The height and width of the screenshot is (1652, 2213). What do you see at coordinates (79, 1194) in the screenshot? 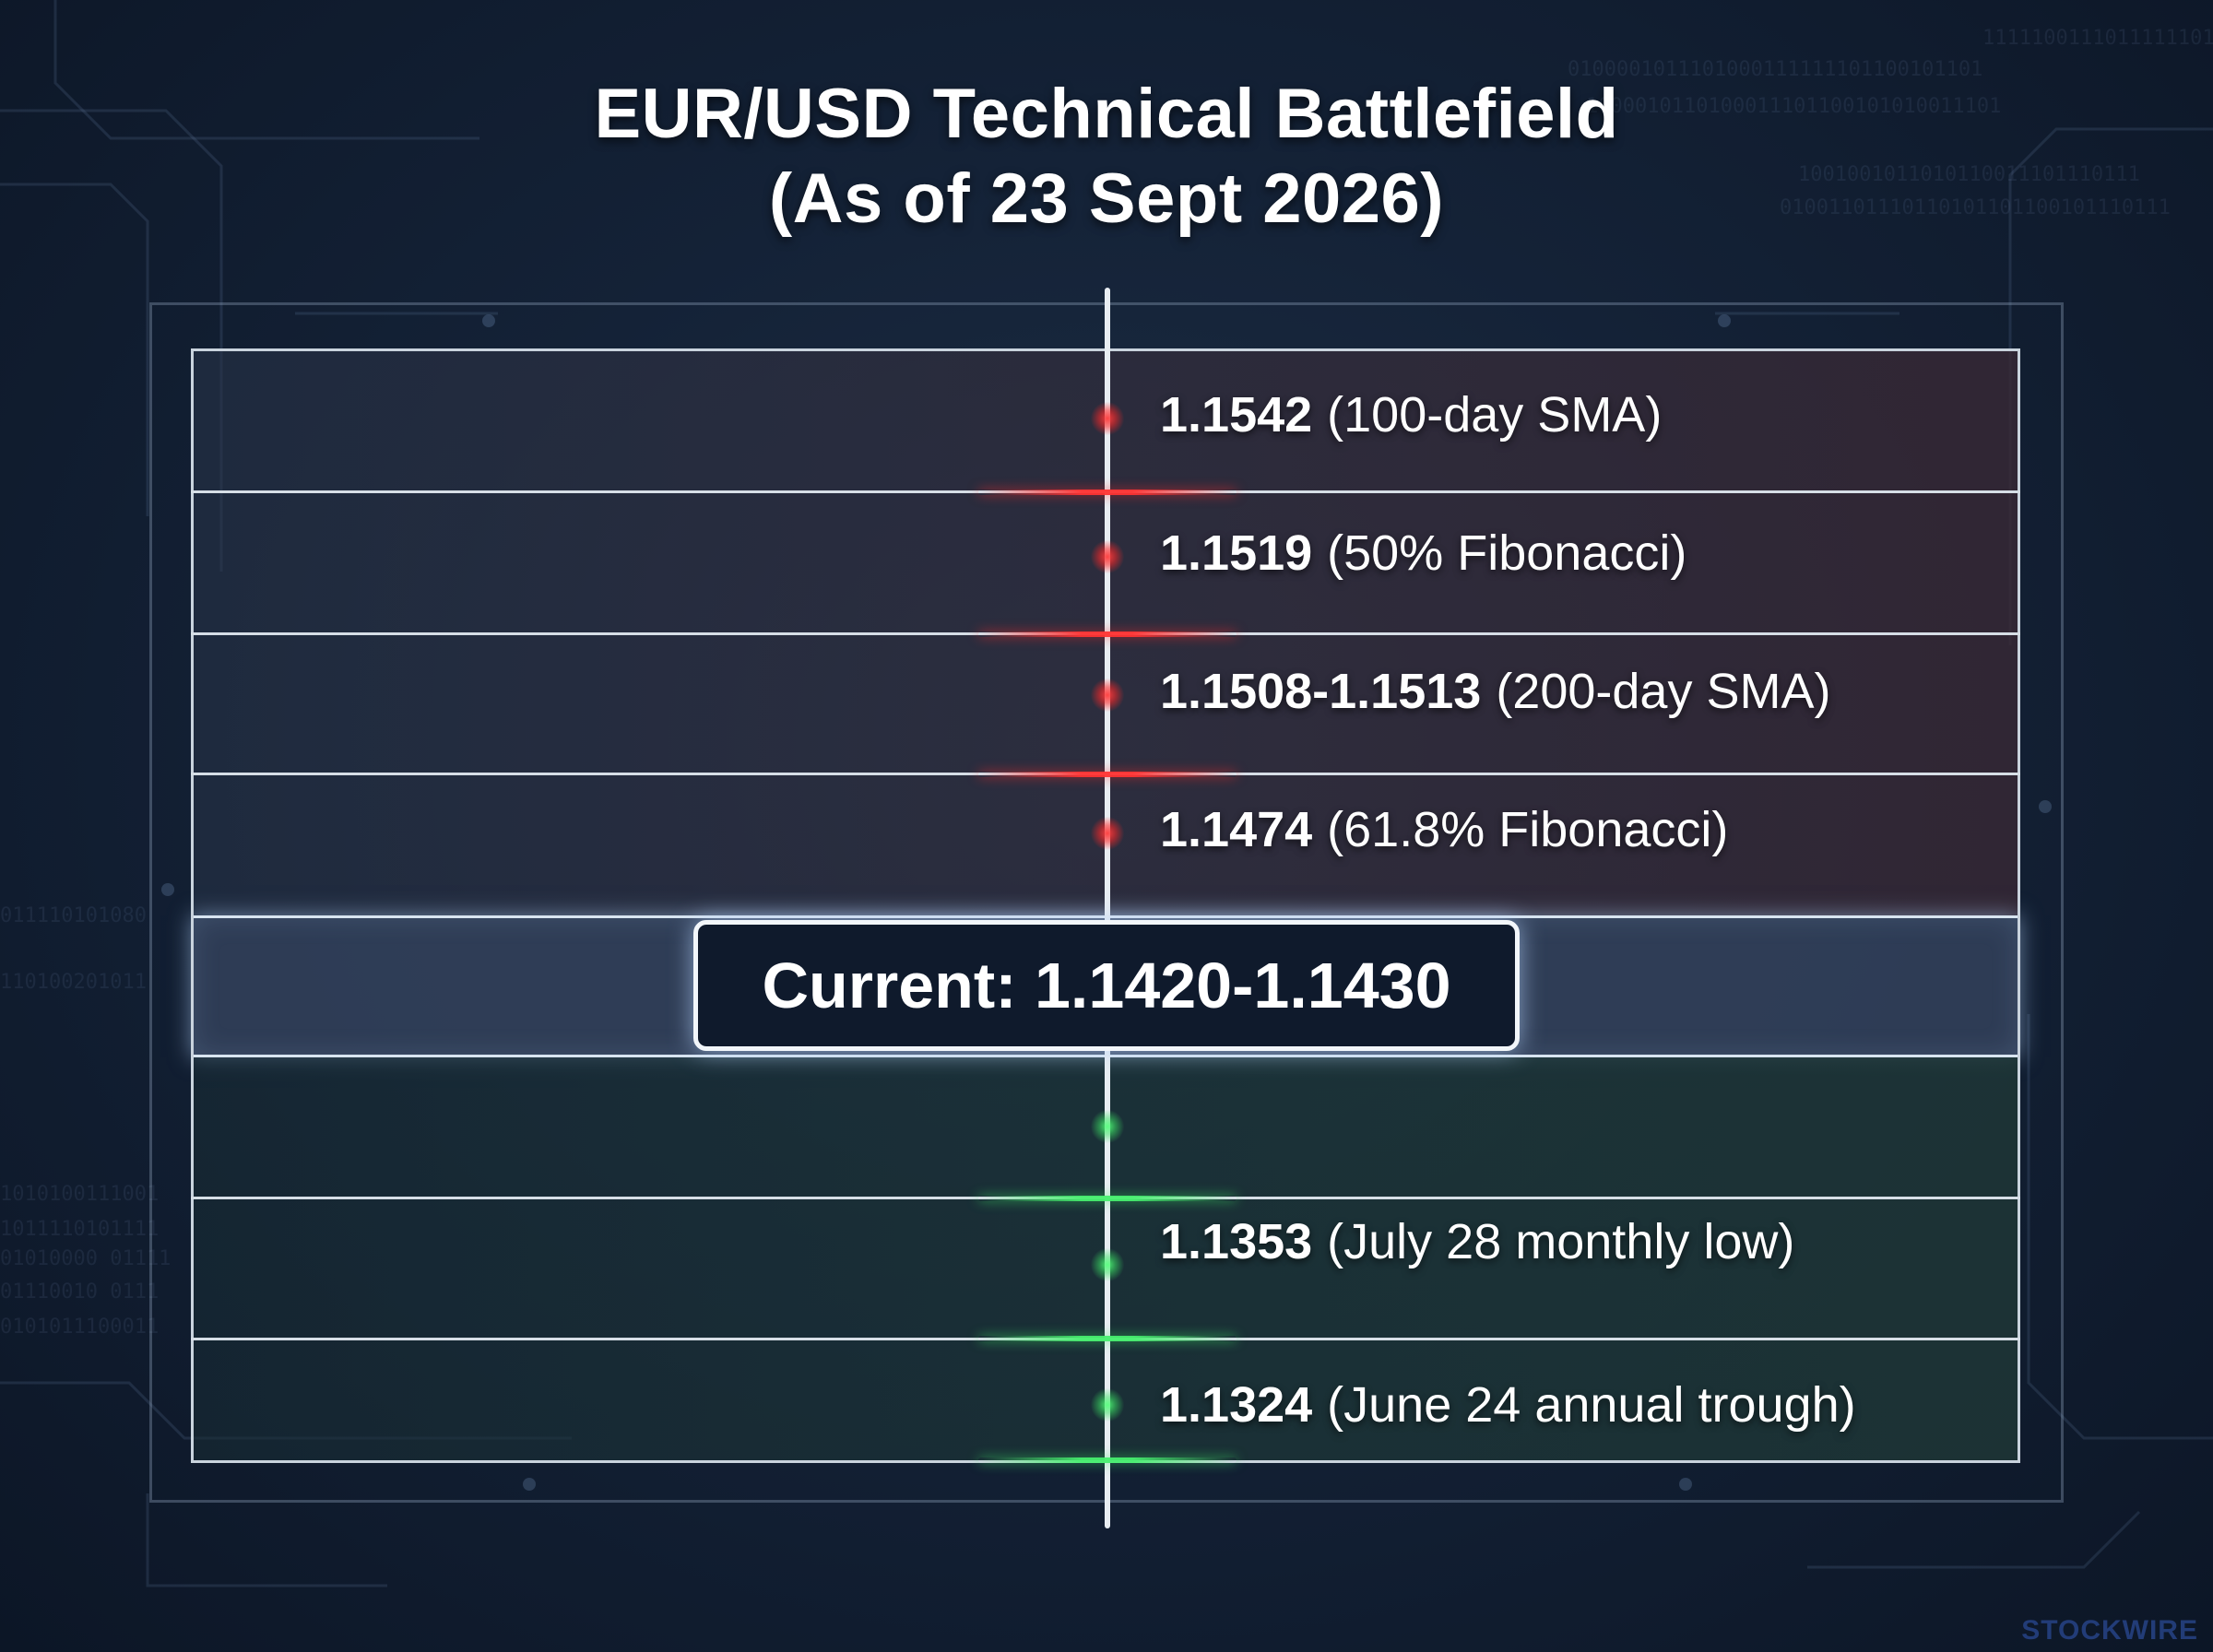
I see `svg-text: 1010100111001` at bounding box center [79, 1194].